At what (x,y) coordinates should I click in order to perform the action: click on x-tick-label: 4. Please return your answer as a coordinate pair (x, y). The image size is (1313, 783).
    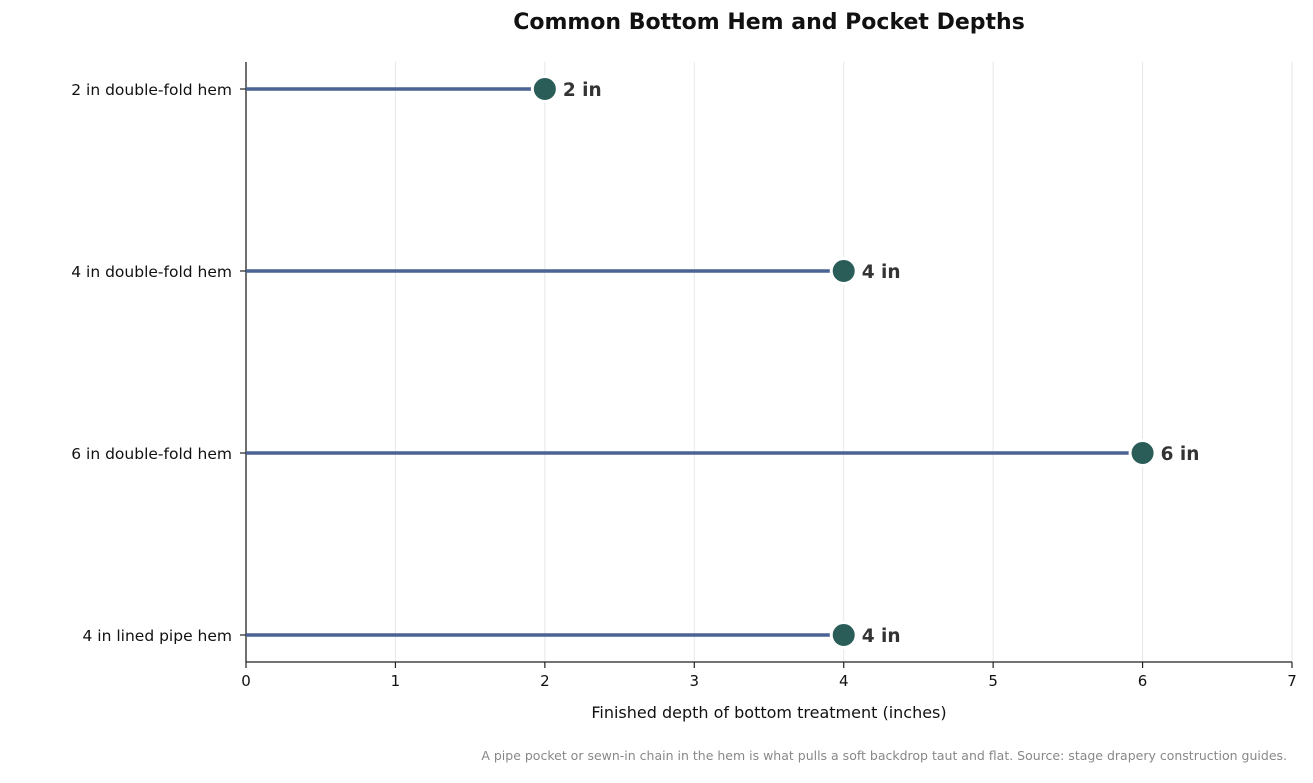
    Looking at the image, I should click on (844, 681).